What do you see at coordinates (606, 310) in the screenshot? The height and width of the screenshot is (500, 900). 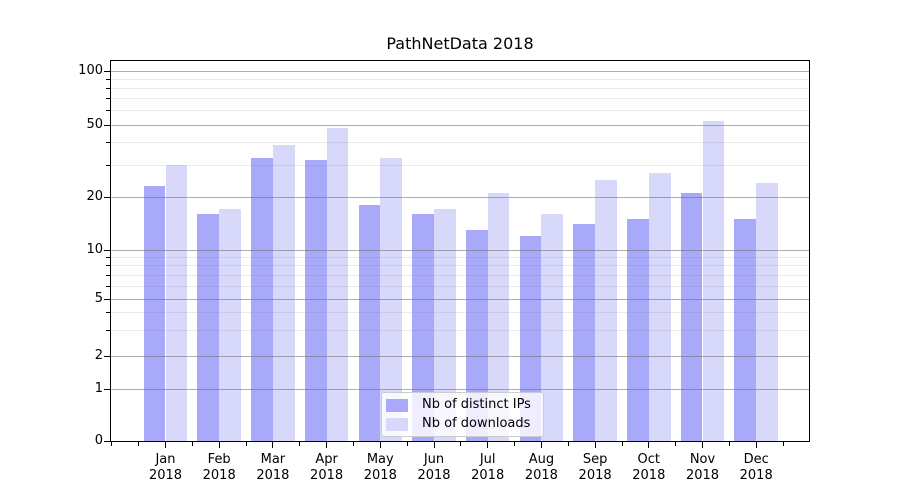 I see `bar-downloads-sep` at bounding box center [606, 310].